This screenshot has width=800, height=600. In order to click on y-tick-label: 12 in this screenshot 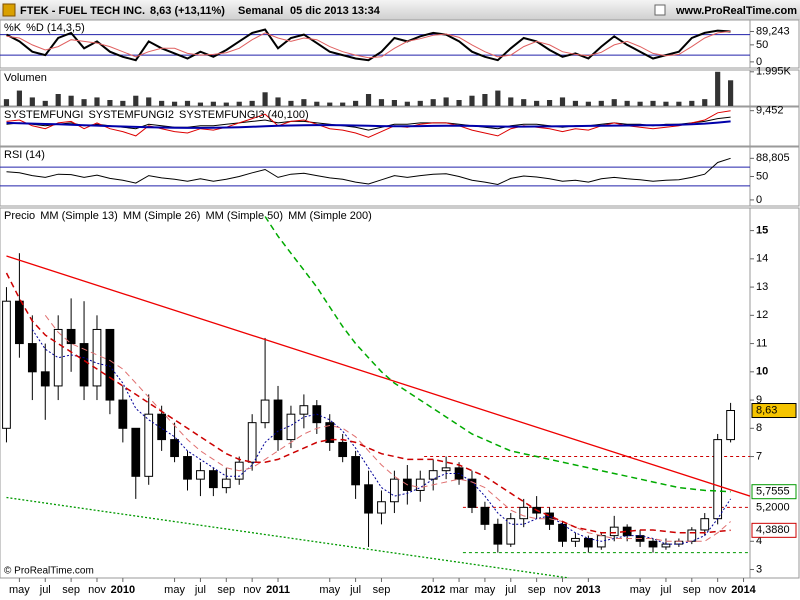, I will do `click(762, 315)`.